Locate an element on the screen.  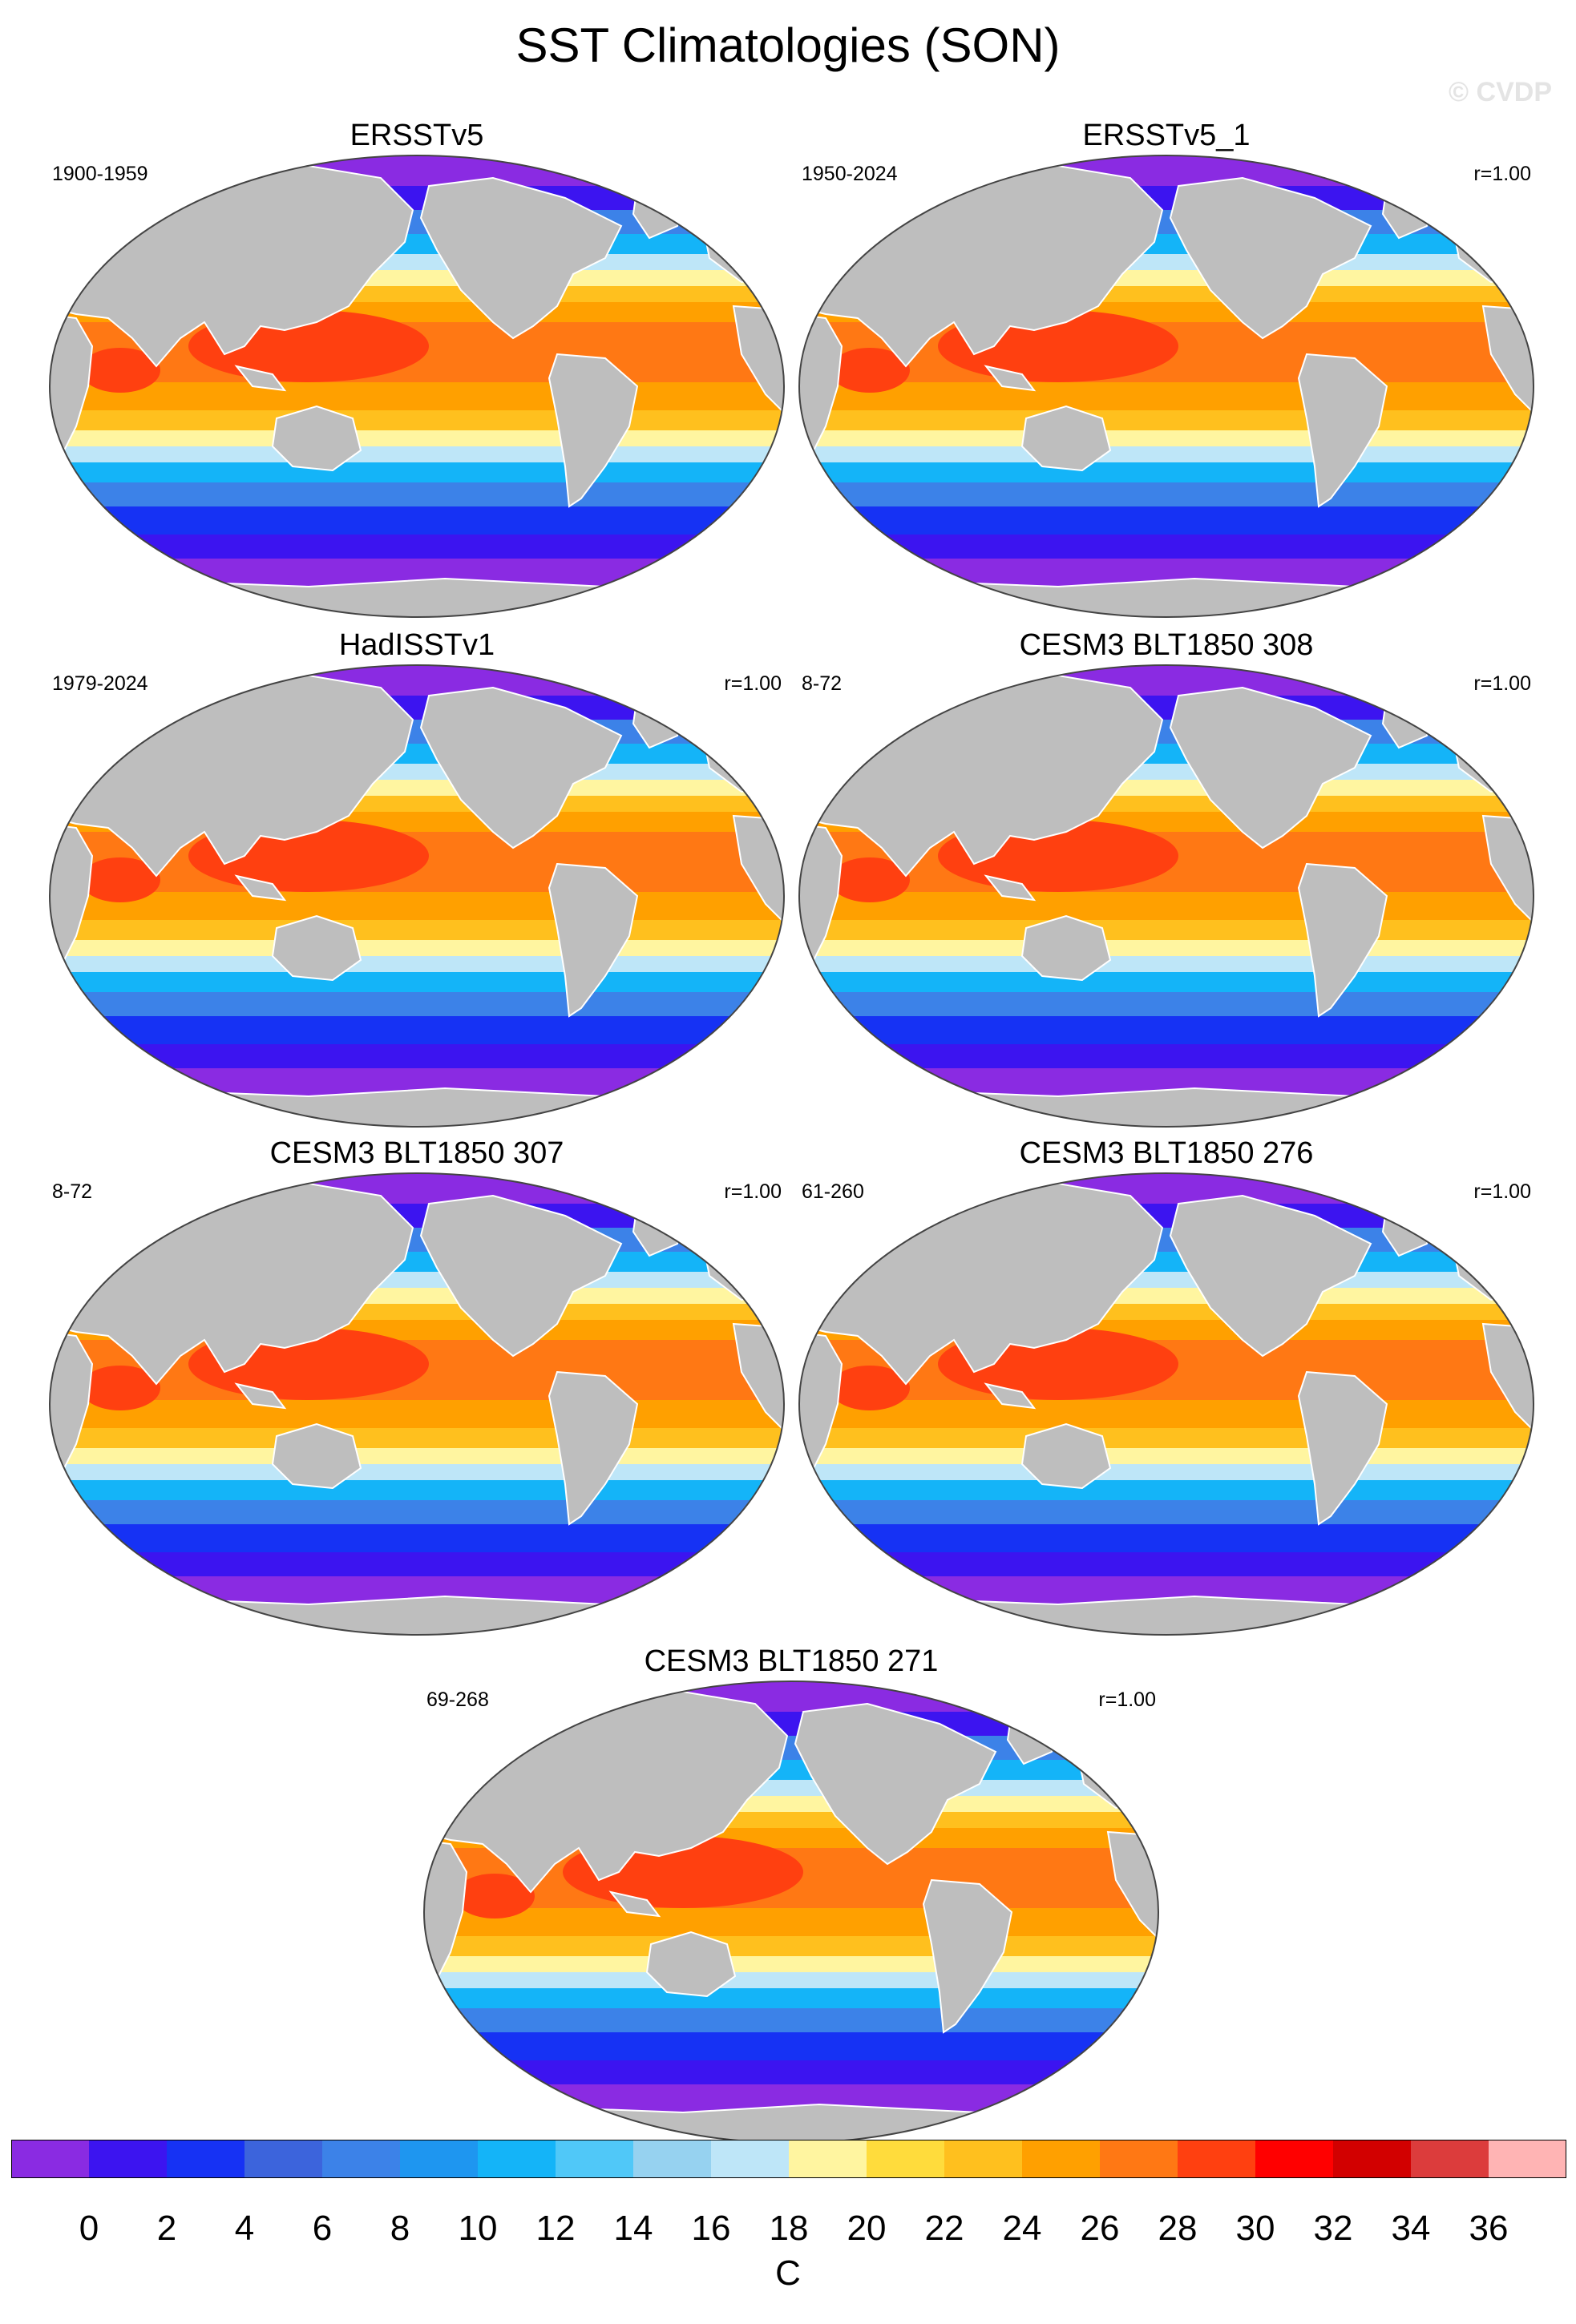
colorbar-tick-label: 6 is located at coordinates (322, 2229).